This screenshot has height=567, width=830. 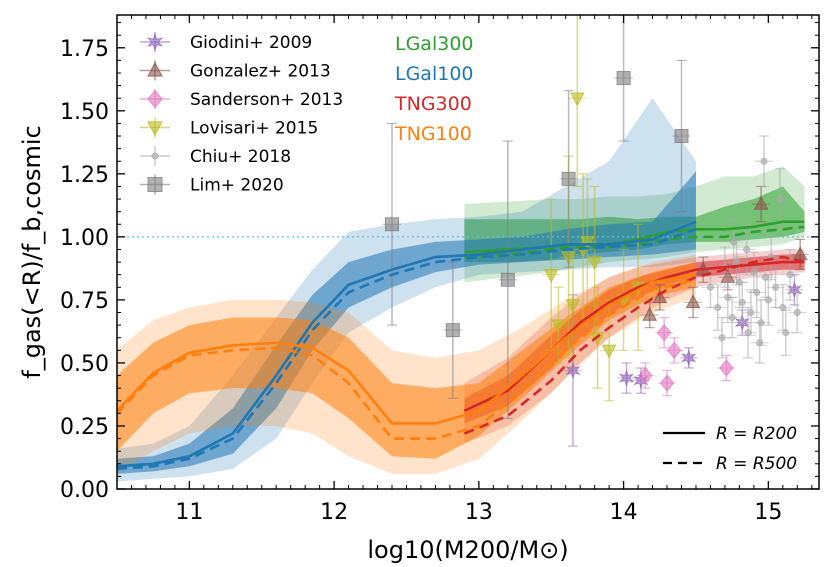 I want to click on lim-2020-legend-marker, so click(x=155, y=184).